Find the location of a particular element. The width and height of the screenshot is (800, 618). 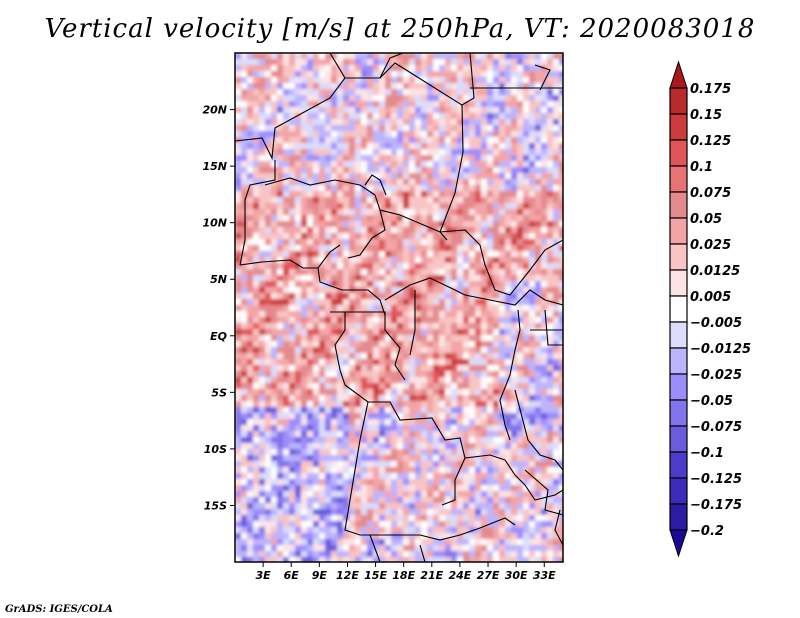

lon-tick-label: 18E is located at coordinates (403, 575).